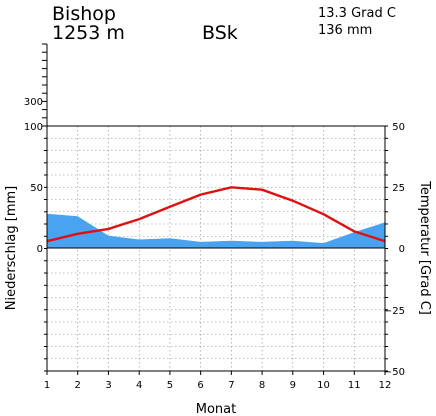 This screenshot has height=416, width=436. What do you see at coordinates (354, 385) in the screenshot?
I see `x-tick-label: 11` at bounding box center [354, 385].